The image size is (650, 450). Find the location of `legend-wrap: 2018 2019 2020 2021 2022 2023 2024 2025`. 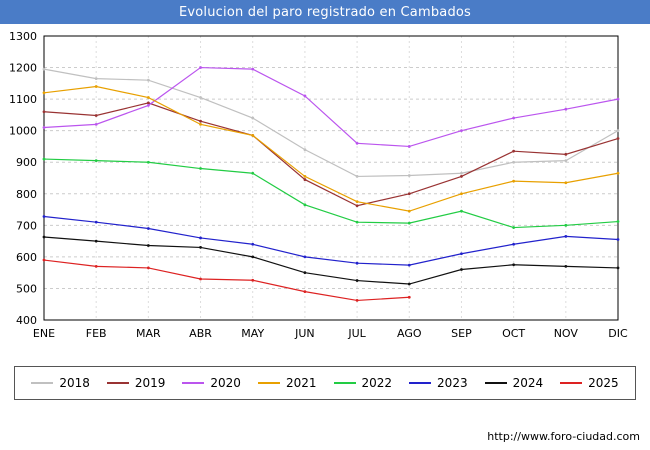

legend-wrap: 2018 2019 2020 2021 2022 2023 2024 2025 is located at coordinates (325, 383).